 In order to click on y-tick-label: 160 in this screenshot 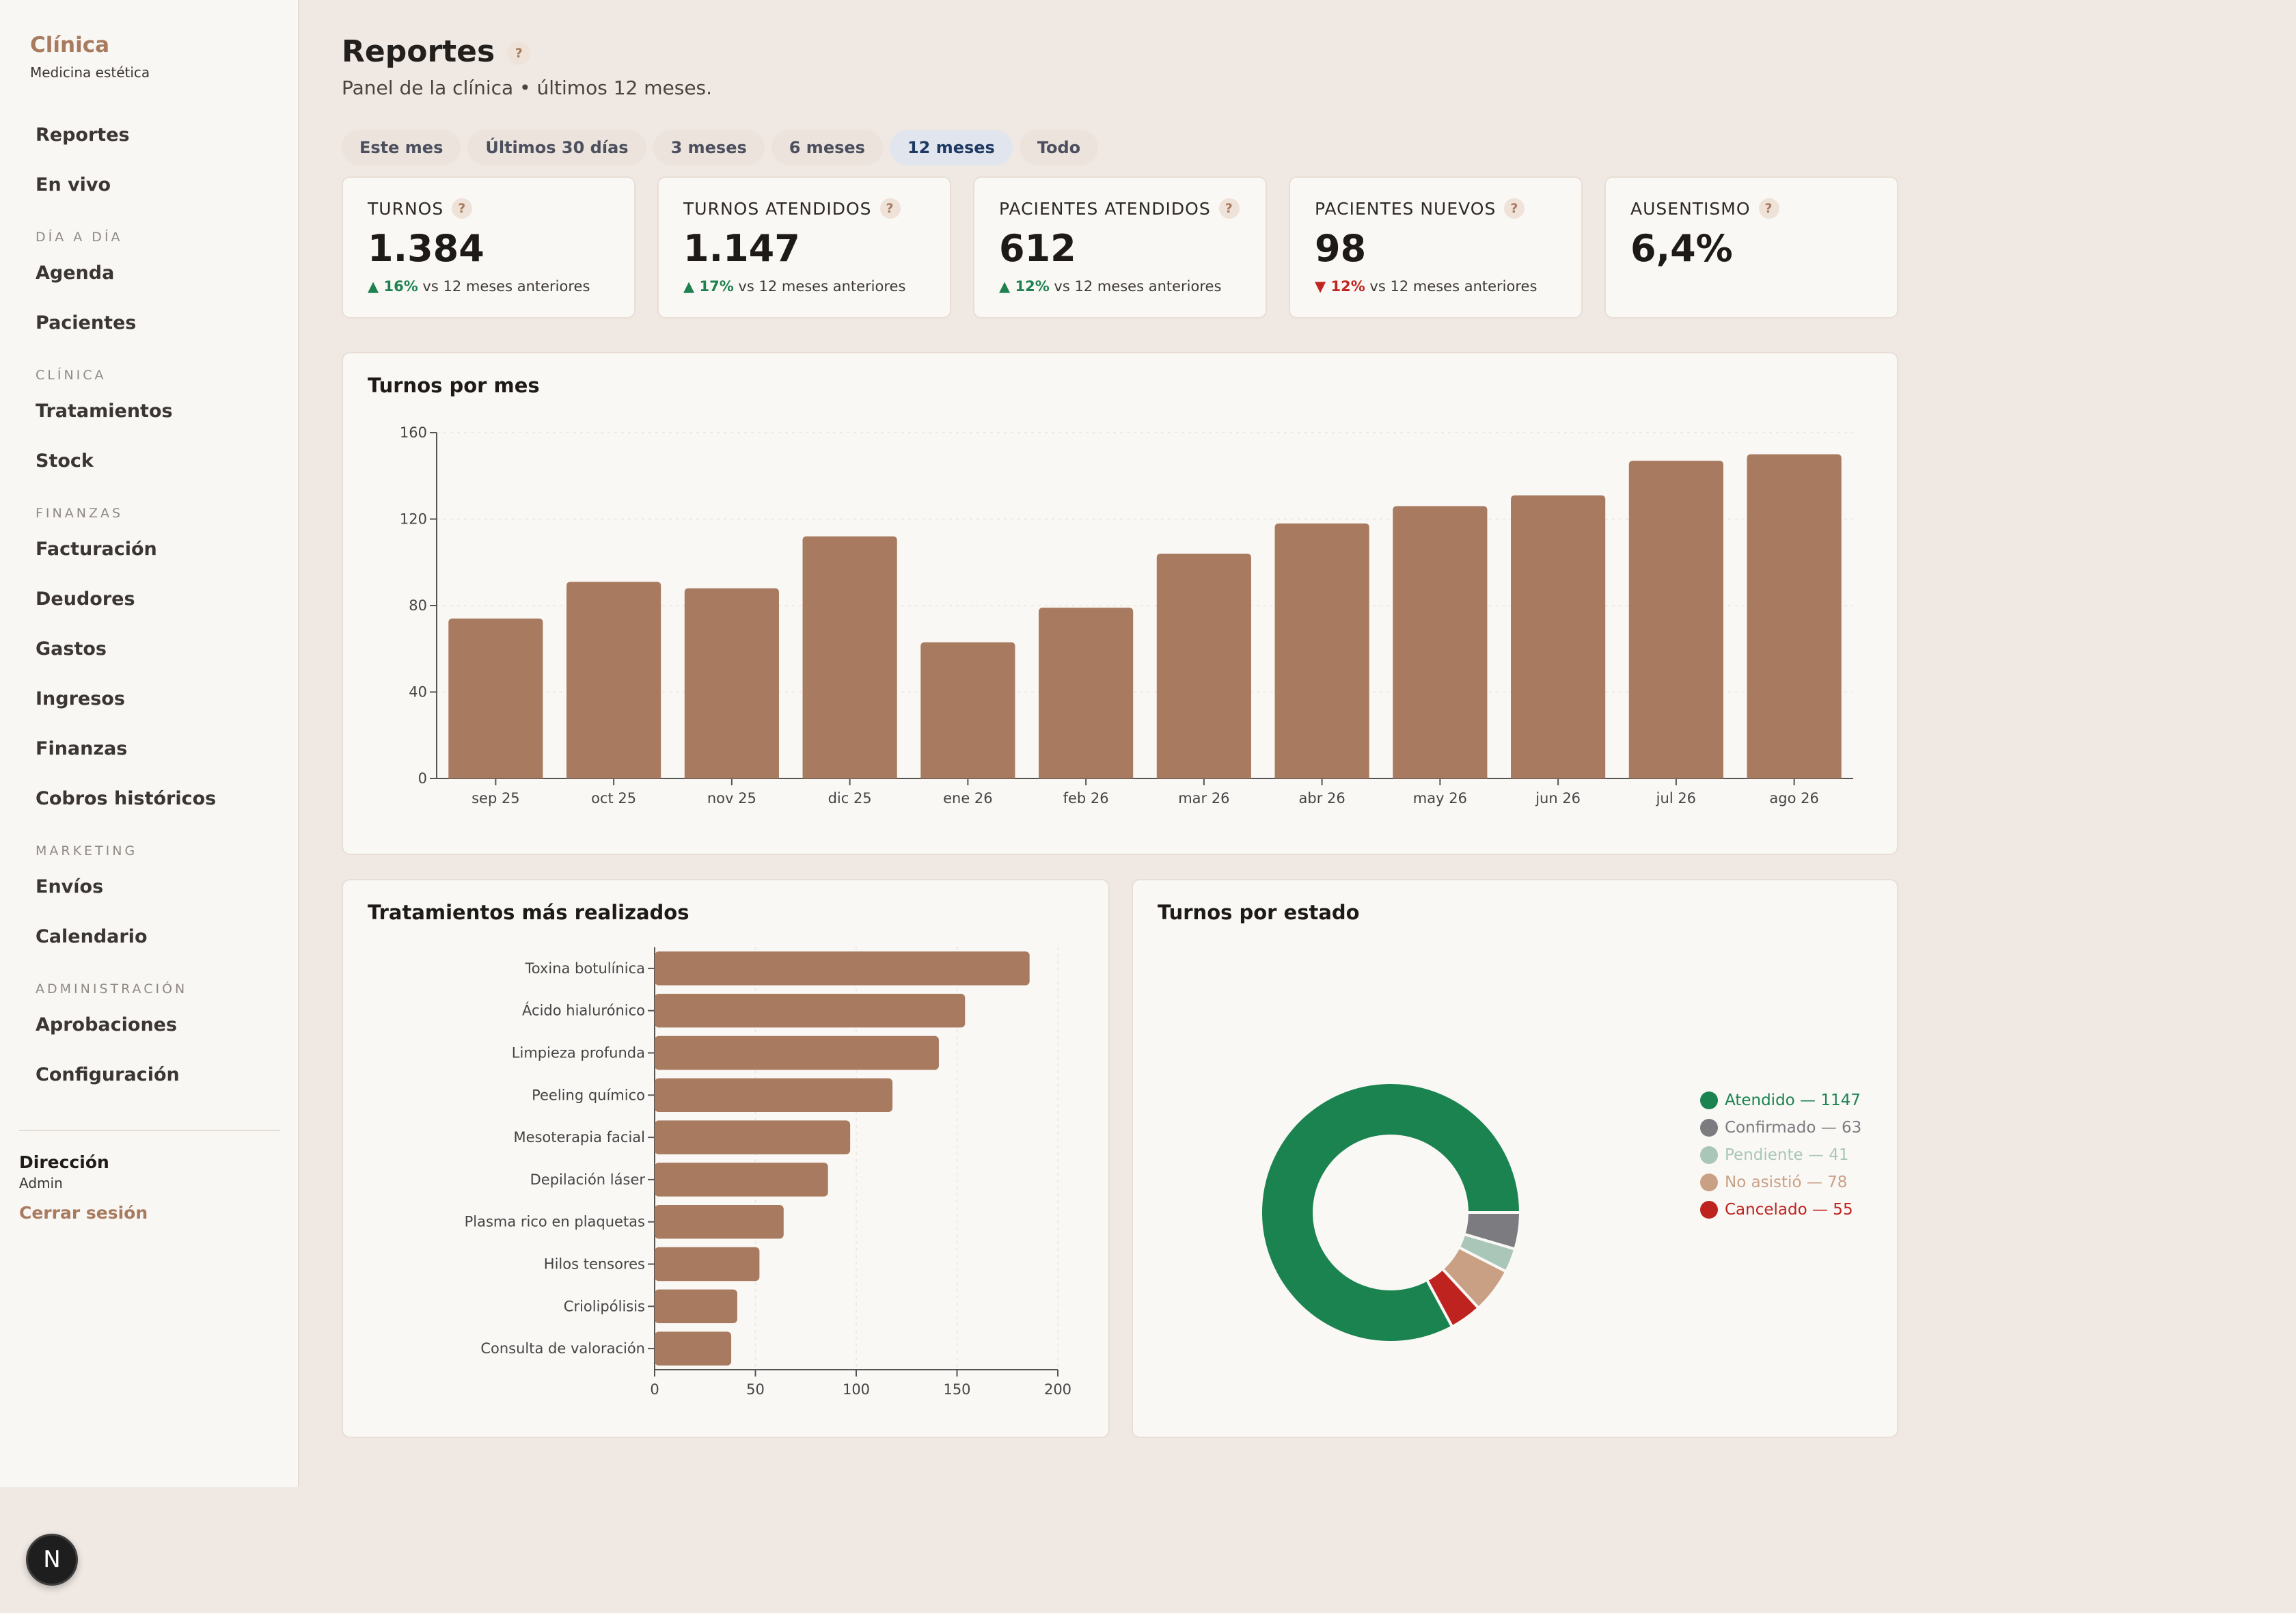, I will do `click(413, 432)`.